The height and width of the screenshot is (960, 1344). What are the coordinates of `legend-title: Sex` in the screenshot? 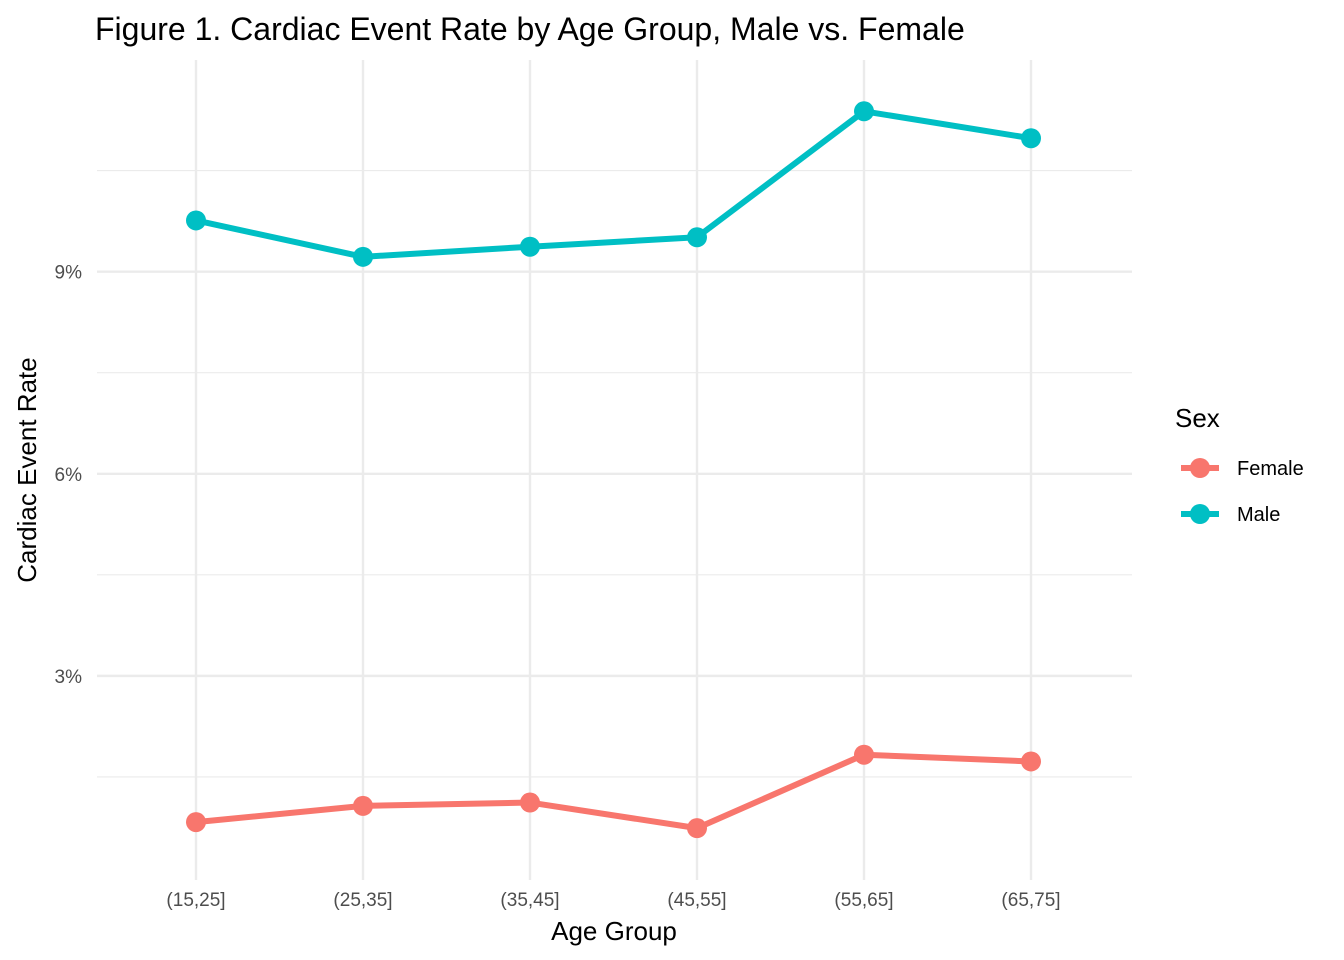 It's located at (1197, 418).